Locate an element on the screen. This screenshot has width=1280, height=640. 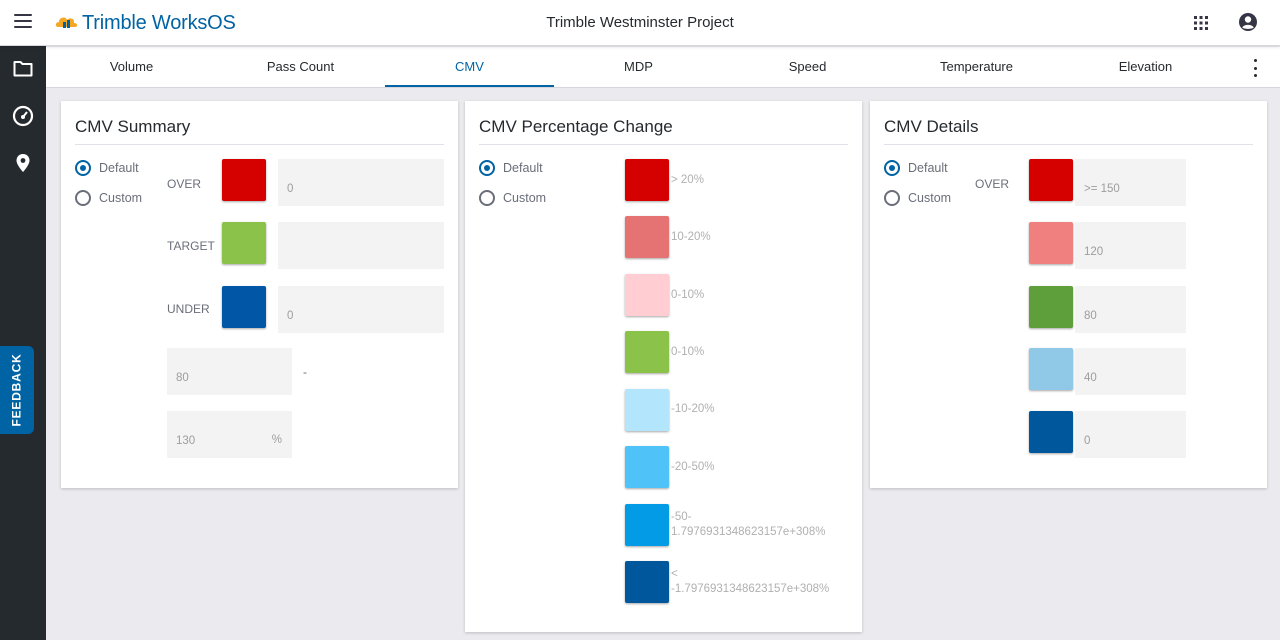
percent-unit: % is located at coordinates (276, 440).